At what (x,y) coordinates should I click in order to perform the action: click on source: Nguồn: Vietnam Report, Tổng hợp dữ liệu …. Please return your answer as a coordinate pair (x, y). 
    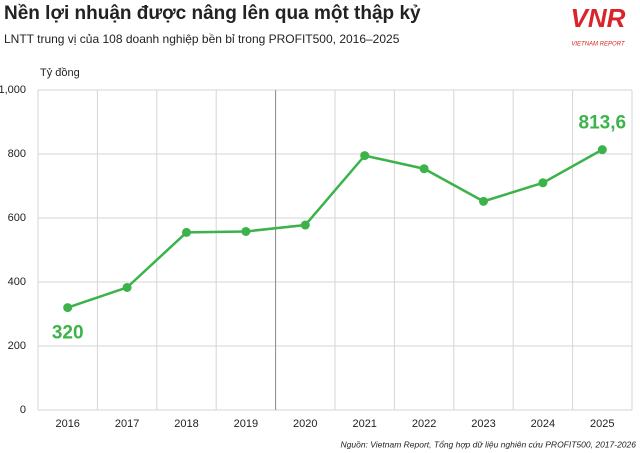
    Looking at the image, I should click on (489, 444).